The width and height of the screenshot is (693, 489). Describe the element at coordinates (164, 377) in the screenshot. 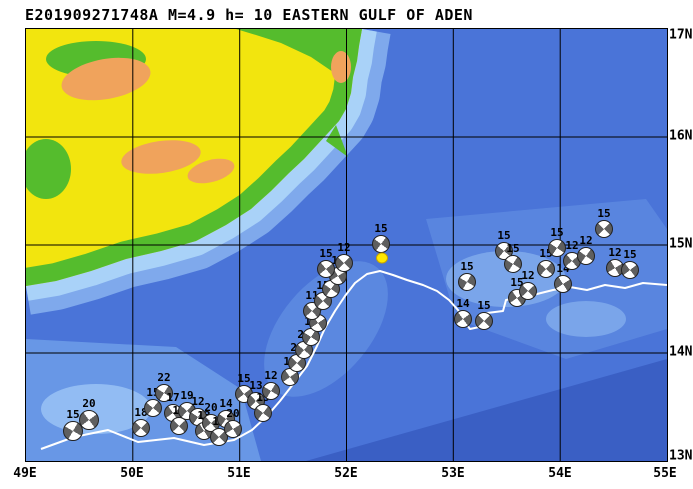

I see `event-depth-label: 22` at that location.